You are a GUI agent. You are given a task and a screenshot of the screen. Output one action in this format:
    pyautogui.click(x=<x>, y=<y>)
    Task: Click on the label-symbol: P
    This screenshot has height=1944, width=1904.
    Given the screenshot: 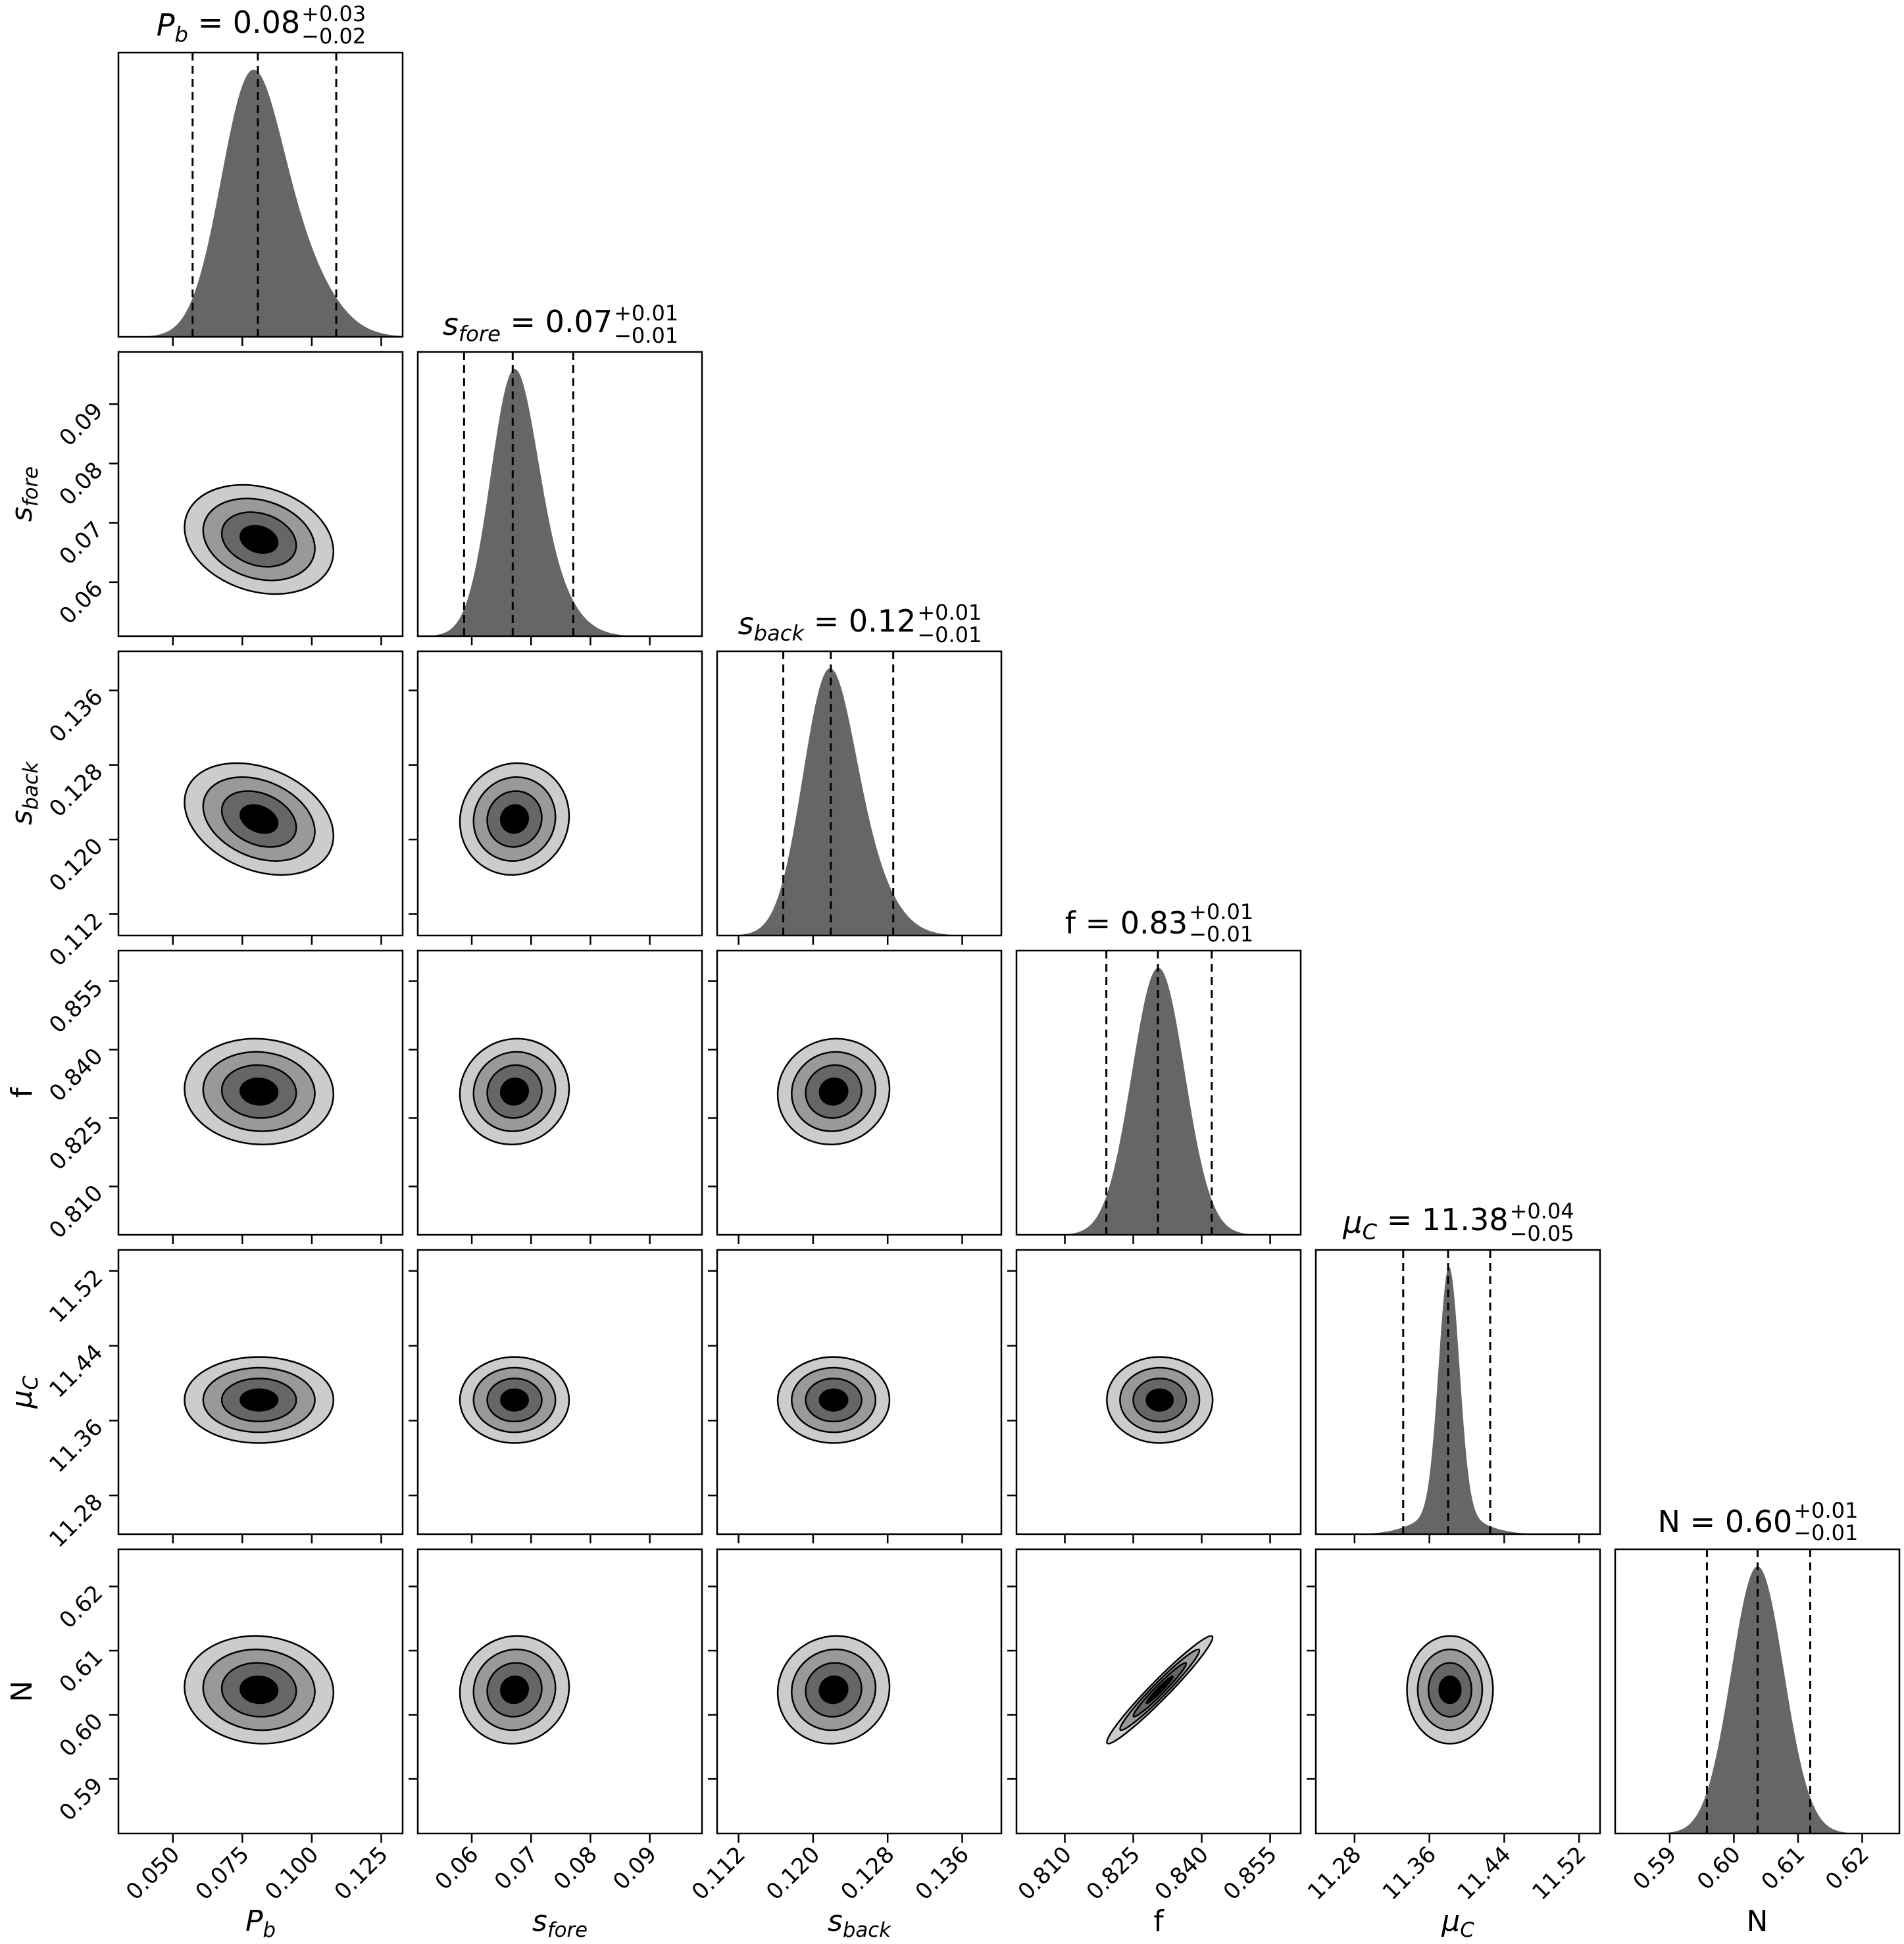 What is the action you would take?
    pyautogui.click(x=254, y=1921)
    